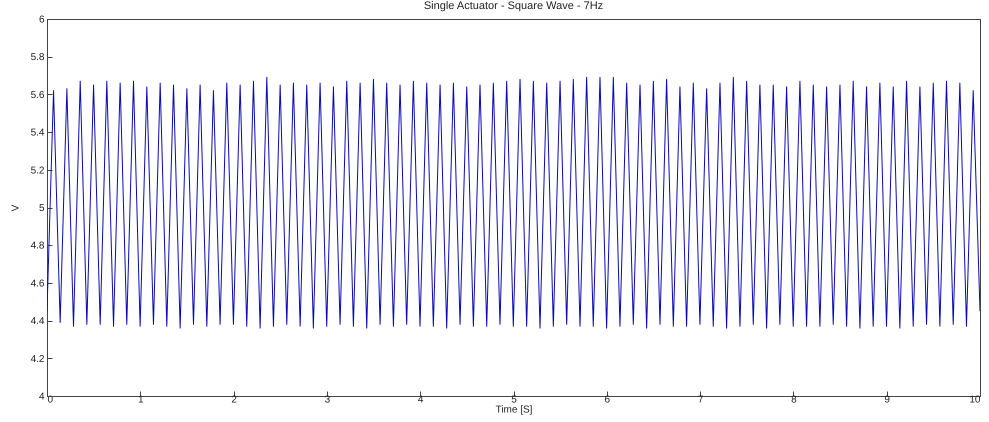  What do you see at coordinates (37, 246) in the screenshot?
I see `y-tick-label: 4.8` at bounding box center [37, 246].